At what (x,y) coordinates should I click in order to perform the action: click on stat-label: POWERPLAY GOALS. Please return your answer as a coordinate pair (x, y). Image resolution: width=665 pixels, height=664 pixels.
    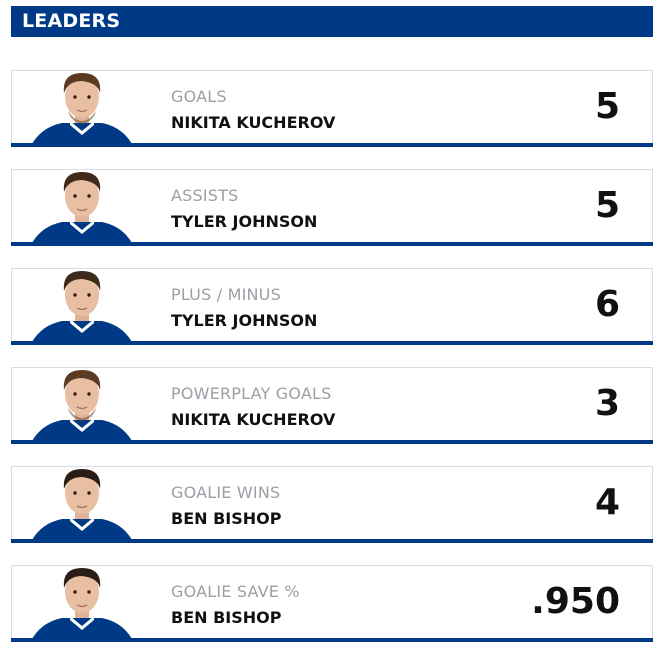
    Looking at the image, I should click on (251, 393).